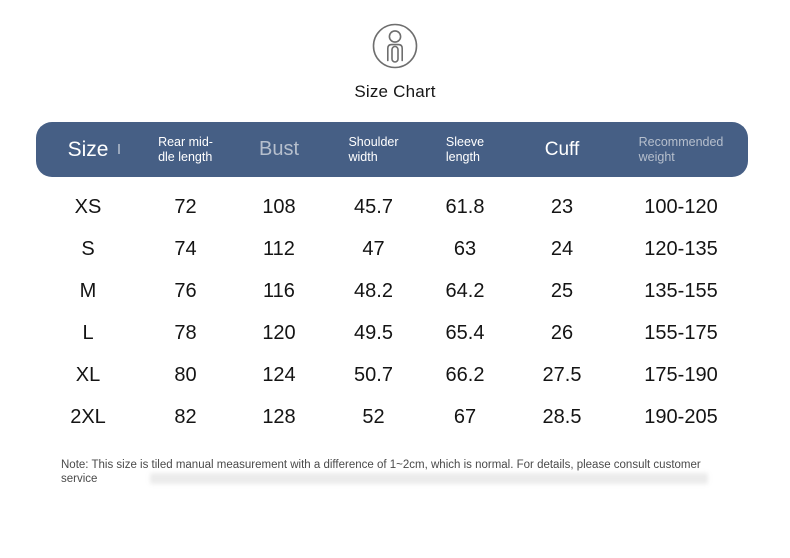 The height and width of the screenshot is (558, 790). What do you see at coordinates (373, 374) in the screenshot?
I see `table-cell: 50.7` at bounding box center [373, 374].